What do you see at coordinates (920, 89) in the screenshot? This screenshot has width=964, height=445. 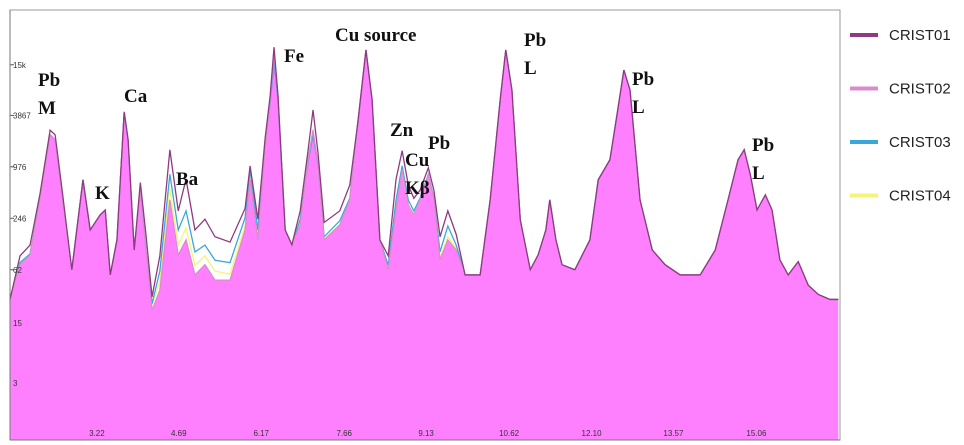 I see `legend-label: CRIST02` at bounding box center [920, 89].